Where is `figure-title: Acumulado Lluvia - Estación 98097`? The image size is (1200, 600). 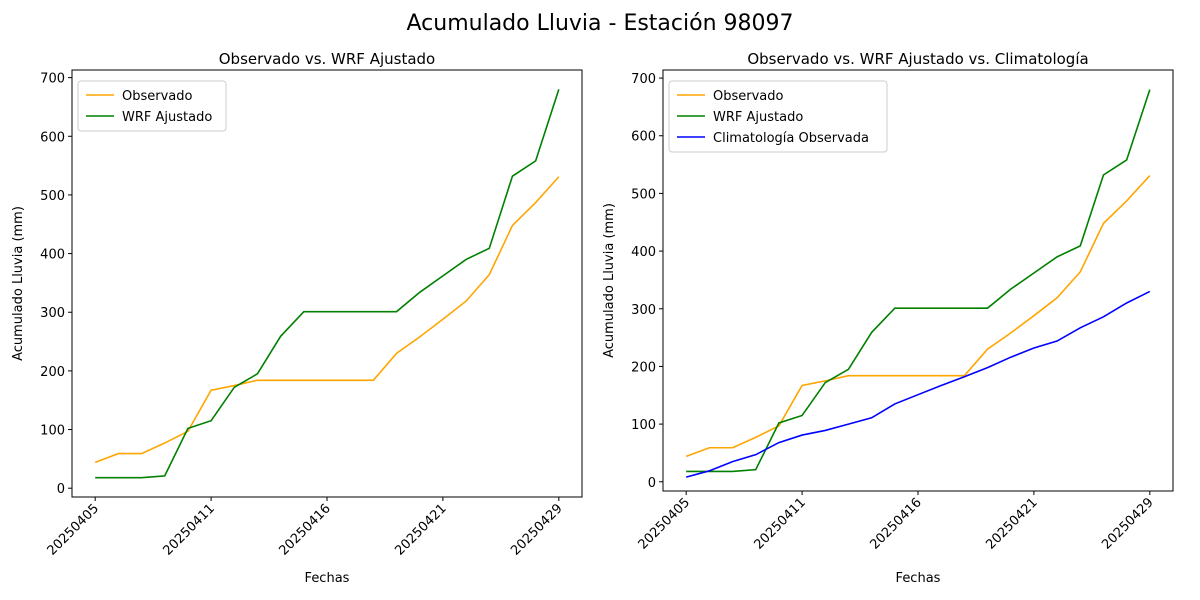 figure-title: Acumulado Lluvia - Estación 98097 is located at coordinates (600, 23).